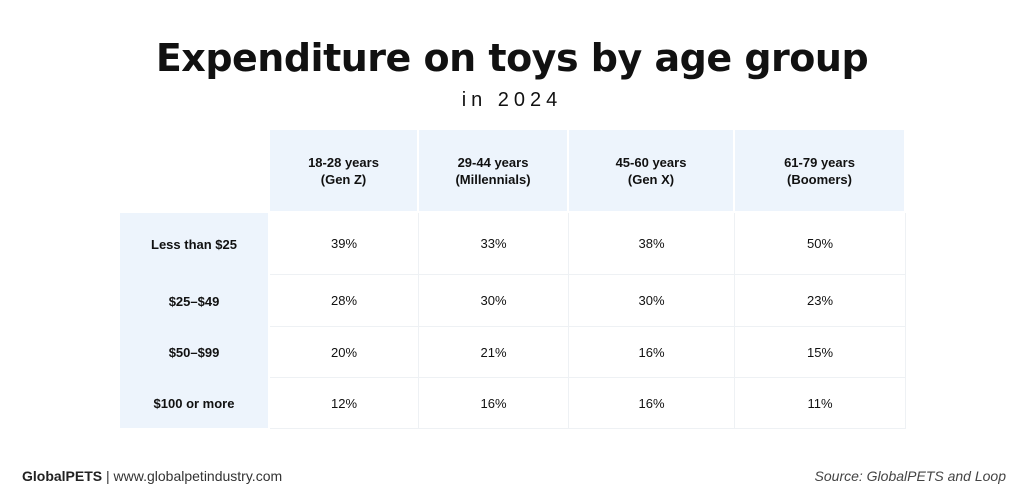  I want to click on column-header-line: 29-44 years, so click(493, 162).